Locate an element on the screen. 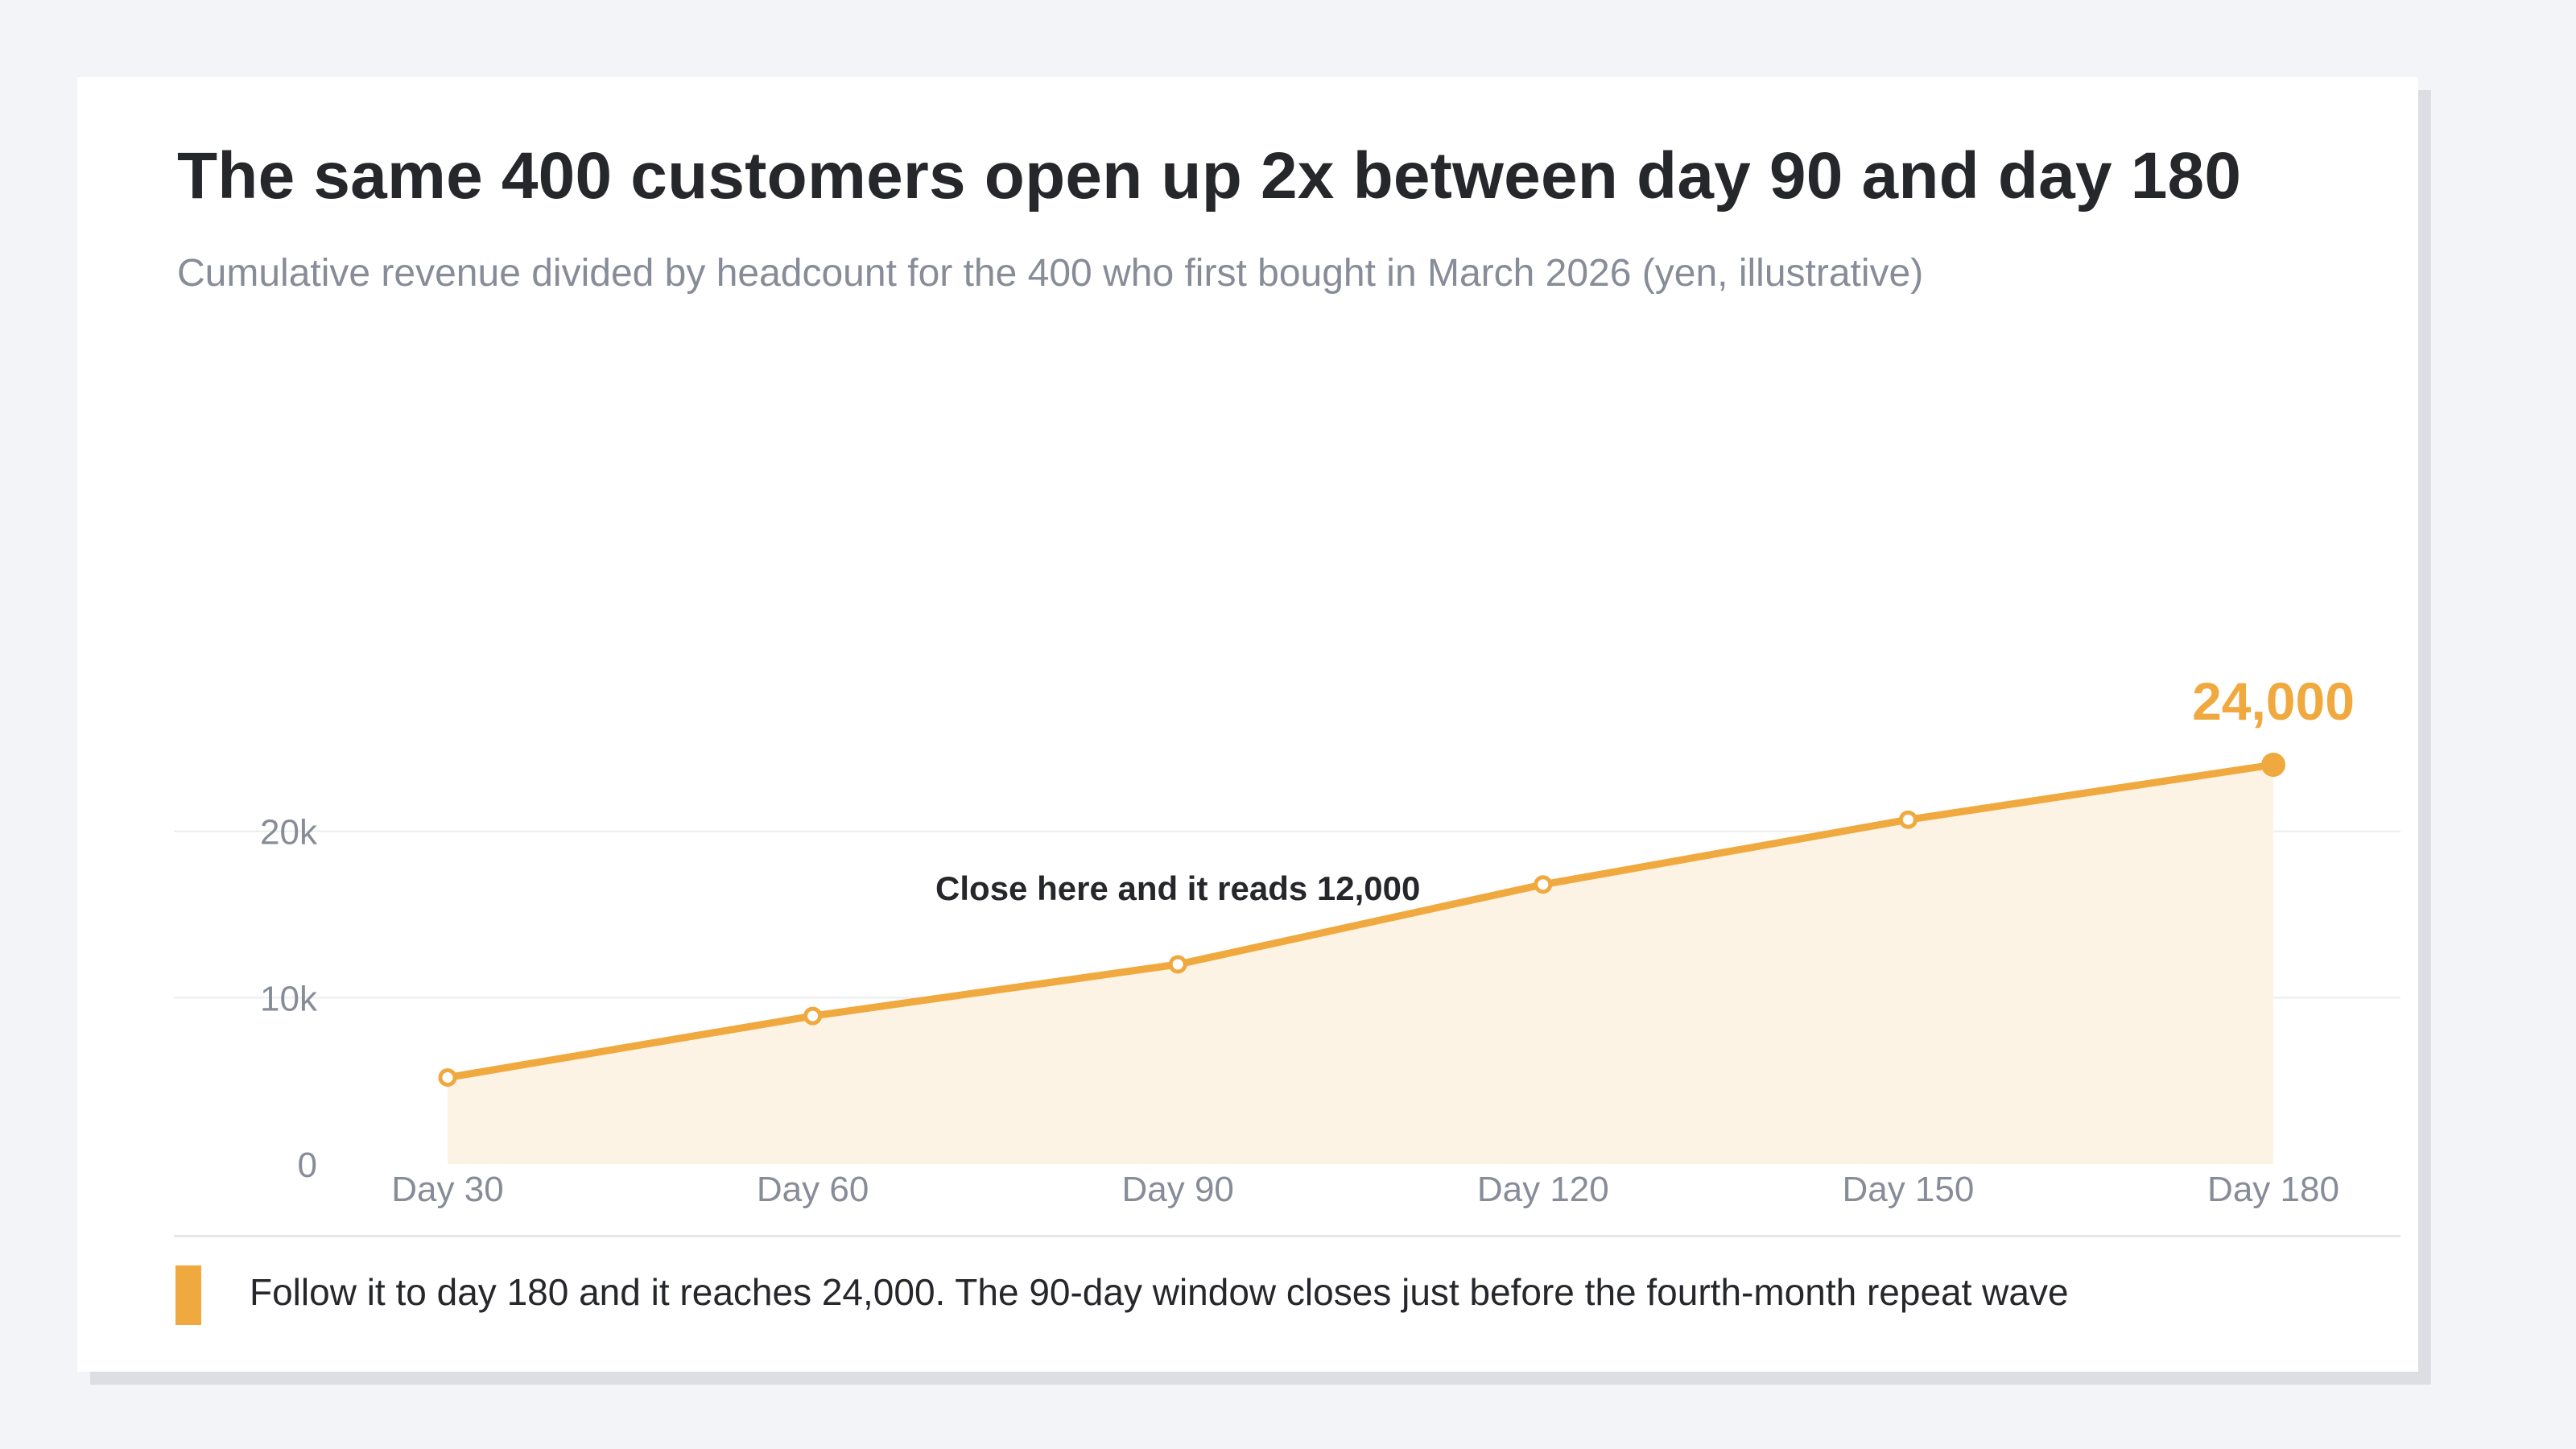 Image resolution: width=2576 pixels, height=1449 pixels. x-tick-label: Day 120 is located at coordinates (1543, 1189).